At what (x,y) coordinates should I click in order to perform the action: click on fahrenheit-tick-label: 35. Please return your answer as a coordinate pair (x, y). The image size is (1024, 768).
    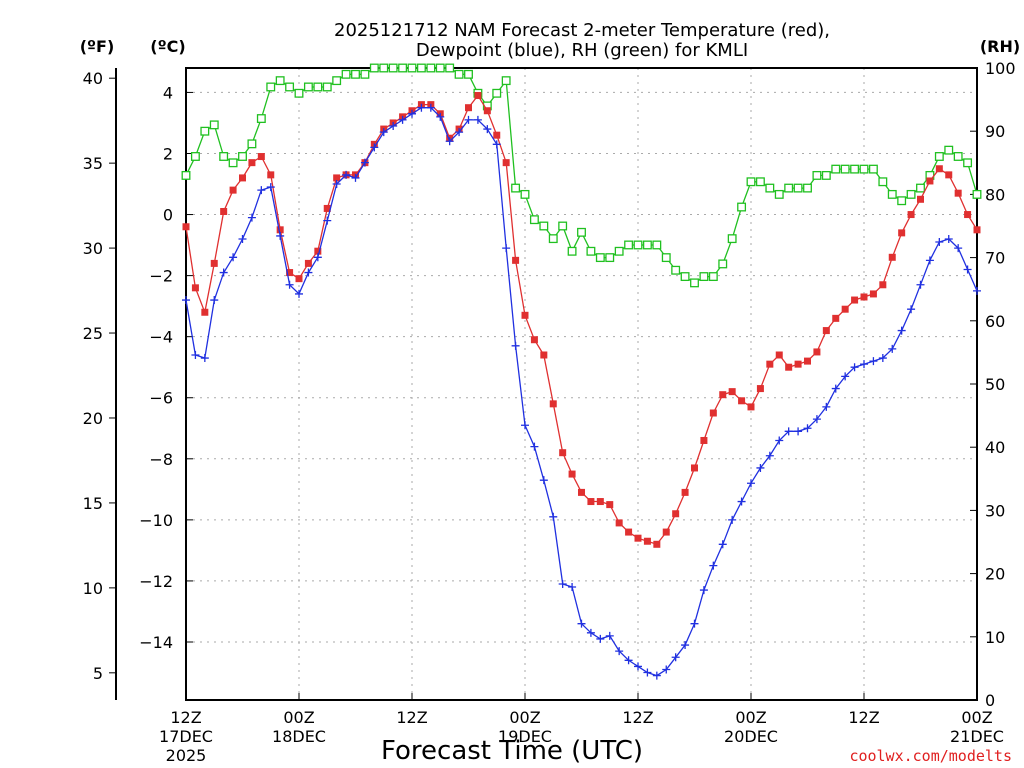
    Looking at the image, I should click on (93, 163).